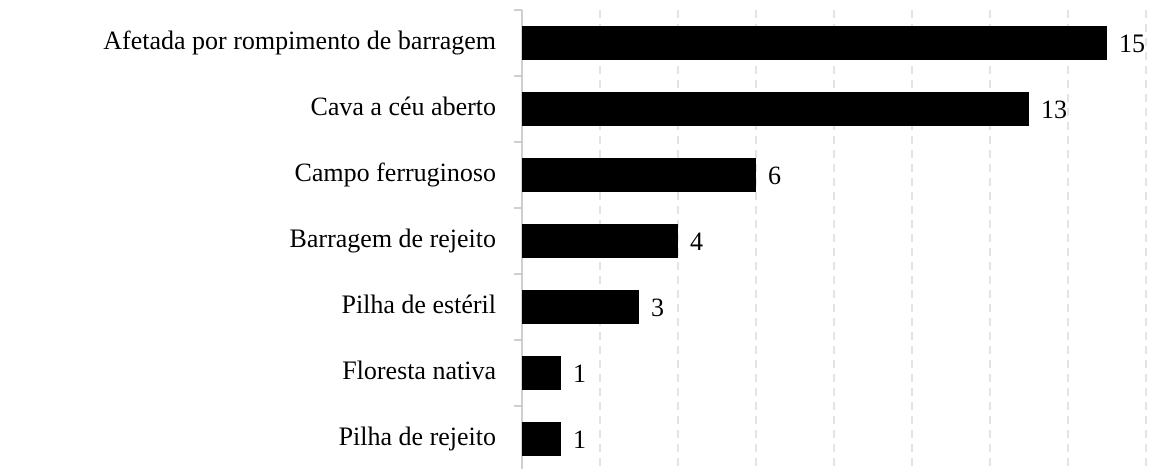 Image resolution: width=1168 pixels, height=469 pixels. I want to click on data-label: 6, so click(774, 175).